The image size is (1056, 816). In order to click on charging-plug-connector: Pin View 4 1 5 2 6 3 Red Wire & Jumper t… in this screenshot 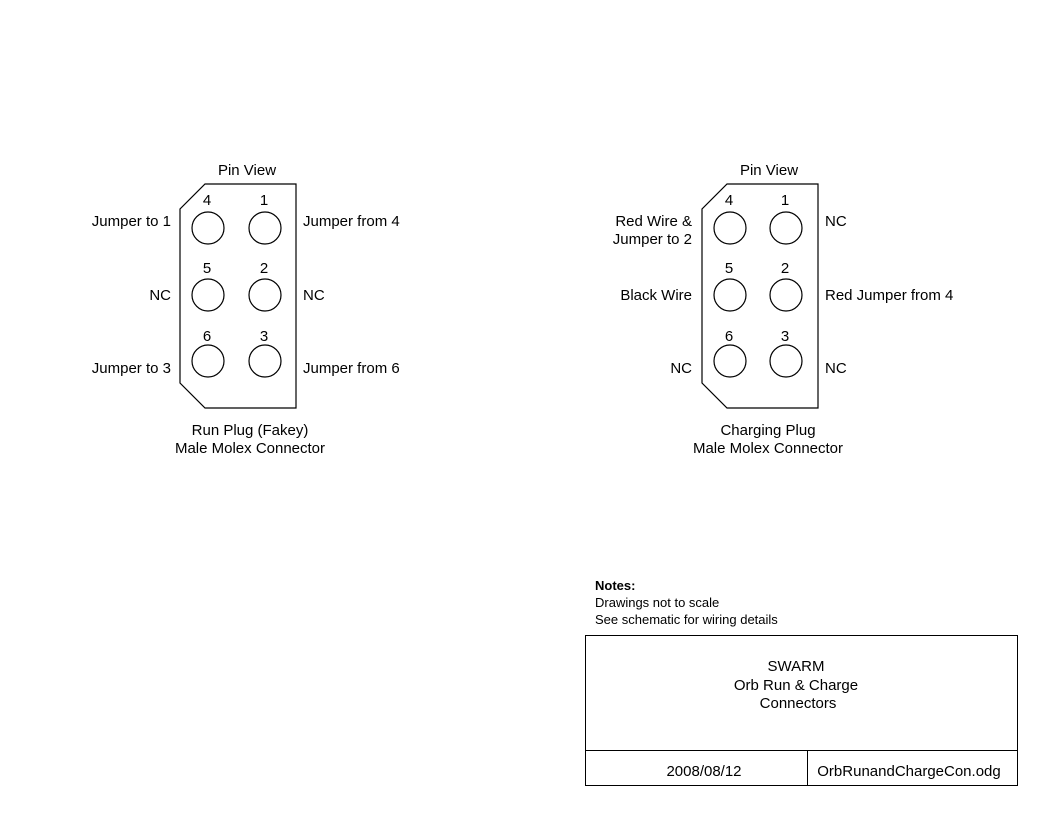, I will do `click(783, 309)`.